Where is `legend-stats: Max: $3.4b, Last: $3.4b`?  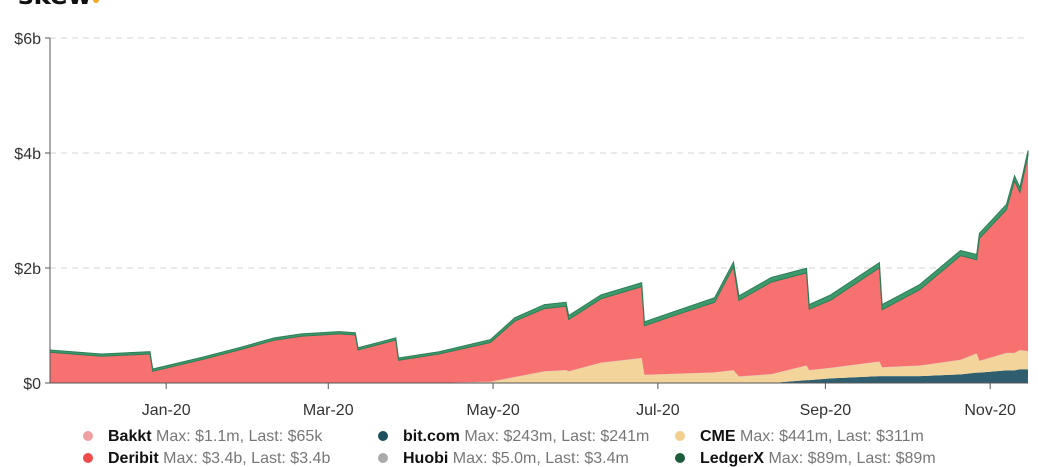
legend-stats: Max: $3.4b, Last: $3.4b is located at coordinates (245, 458).